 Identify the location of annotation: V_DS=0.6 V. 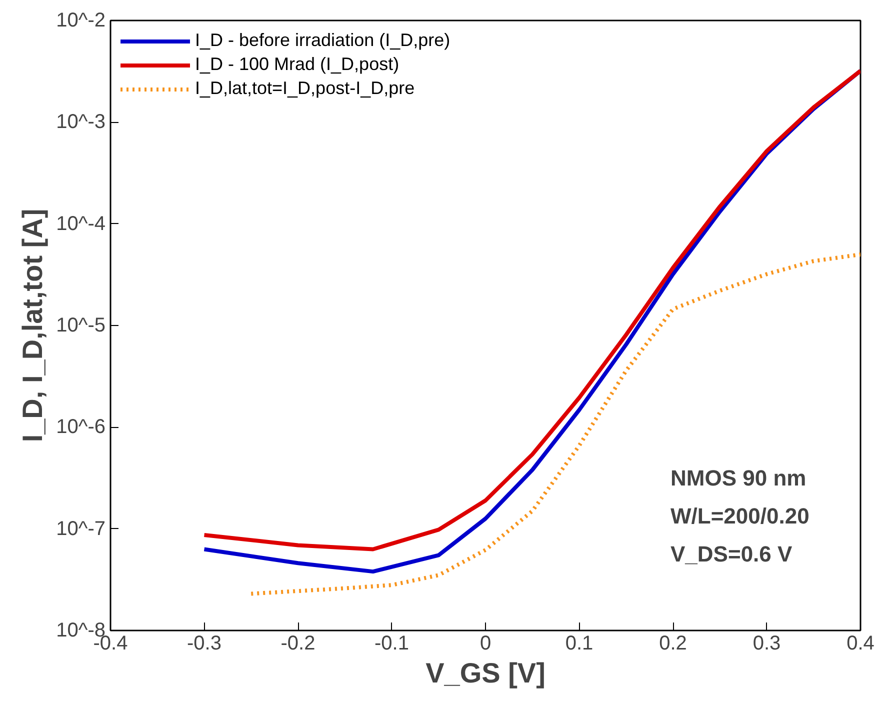
(731, 554).